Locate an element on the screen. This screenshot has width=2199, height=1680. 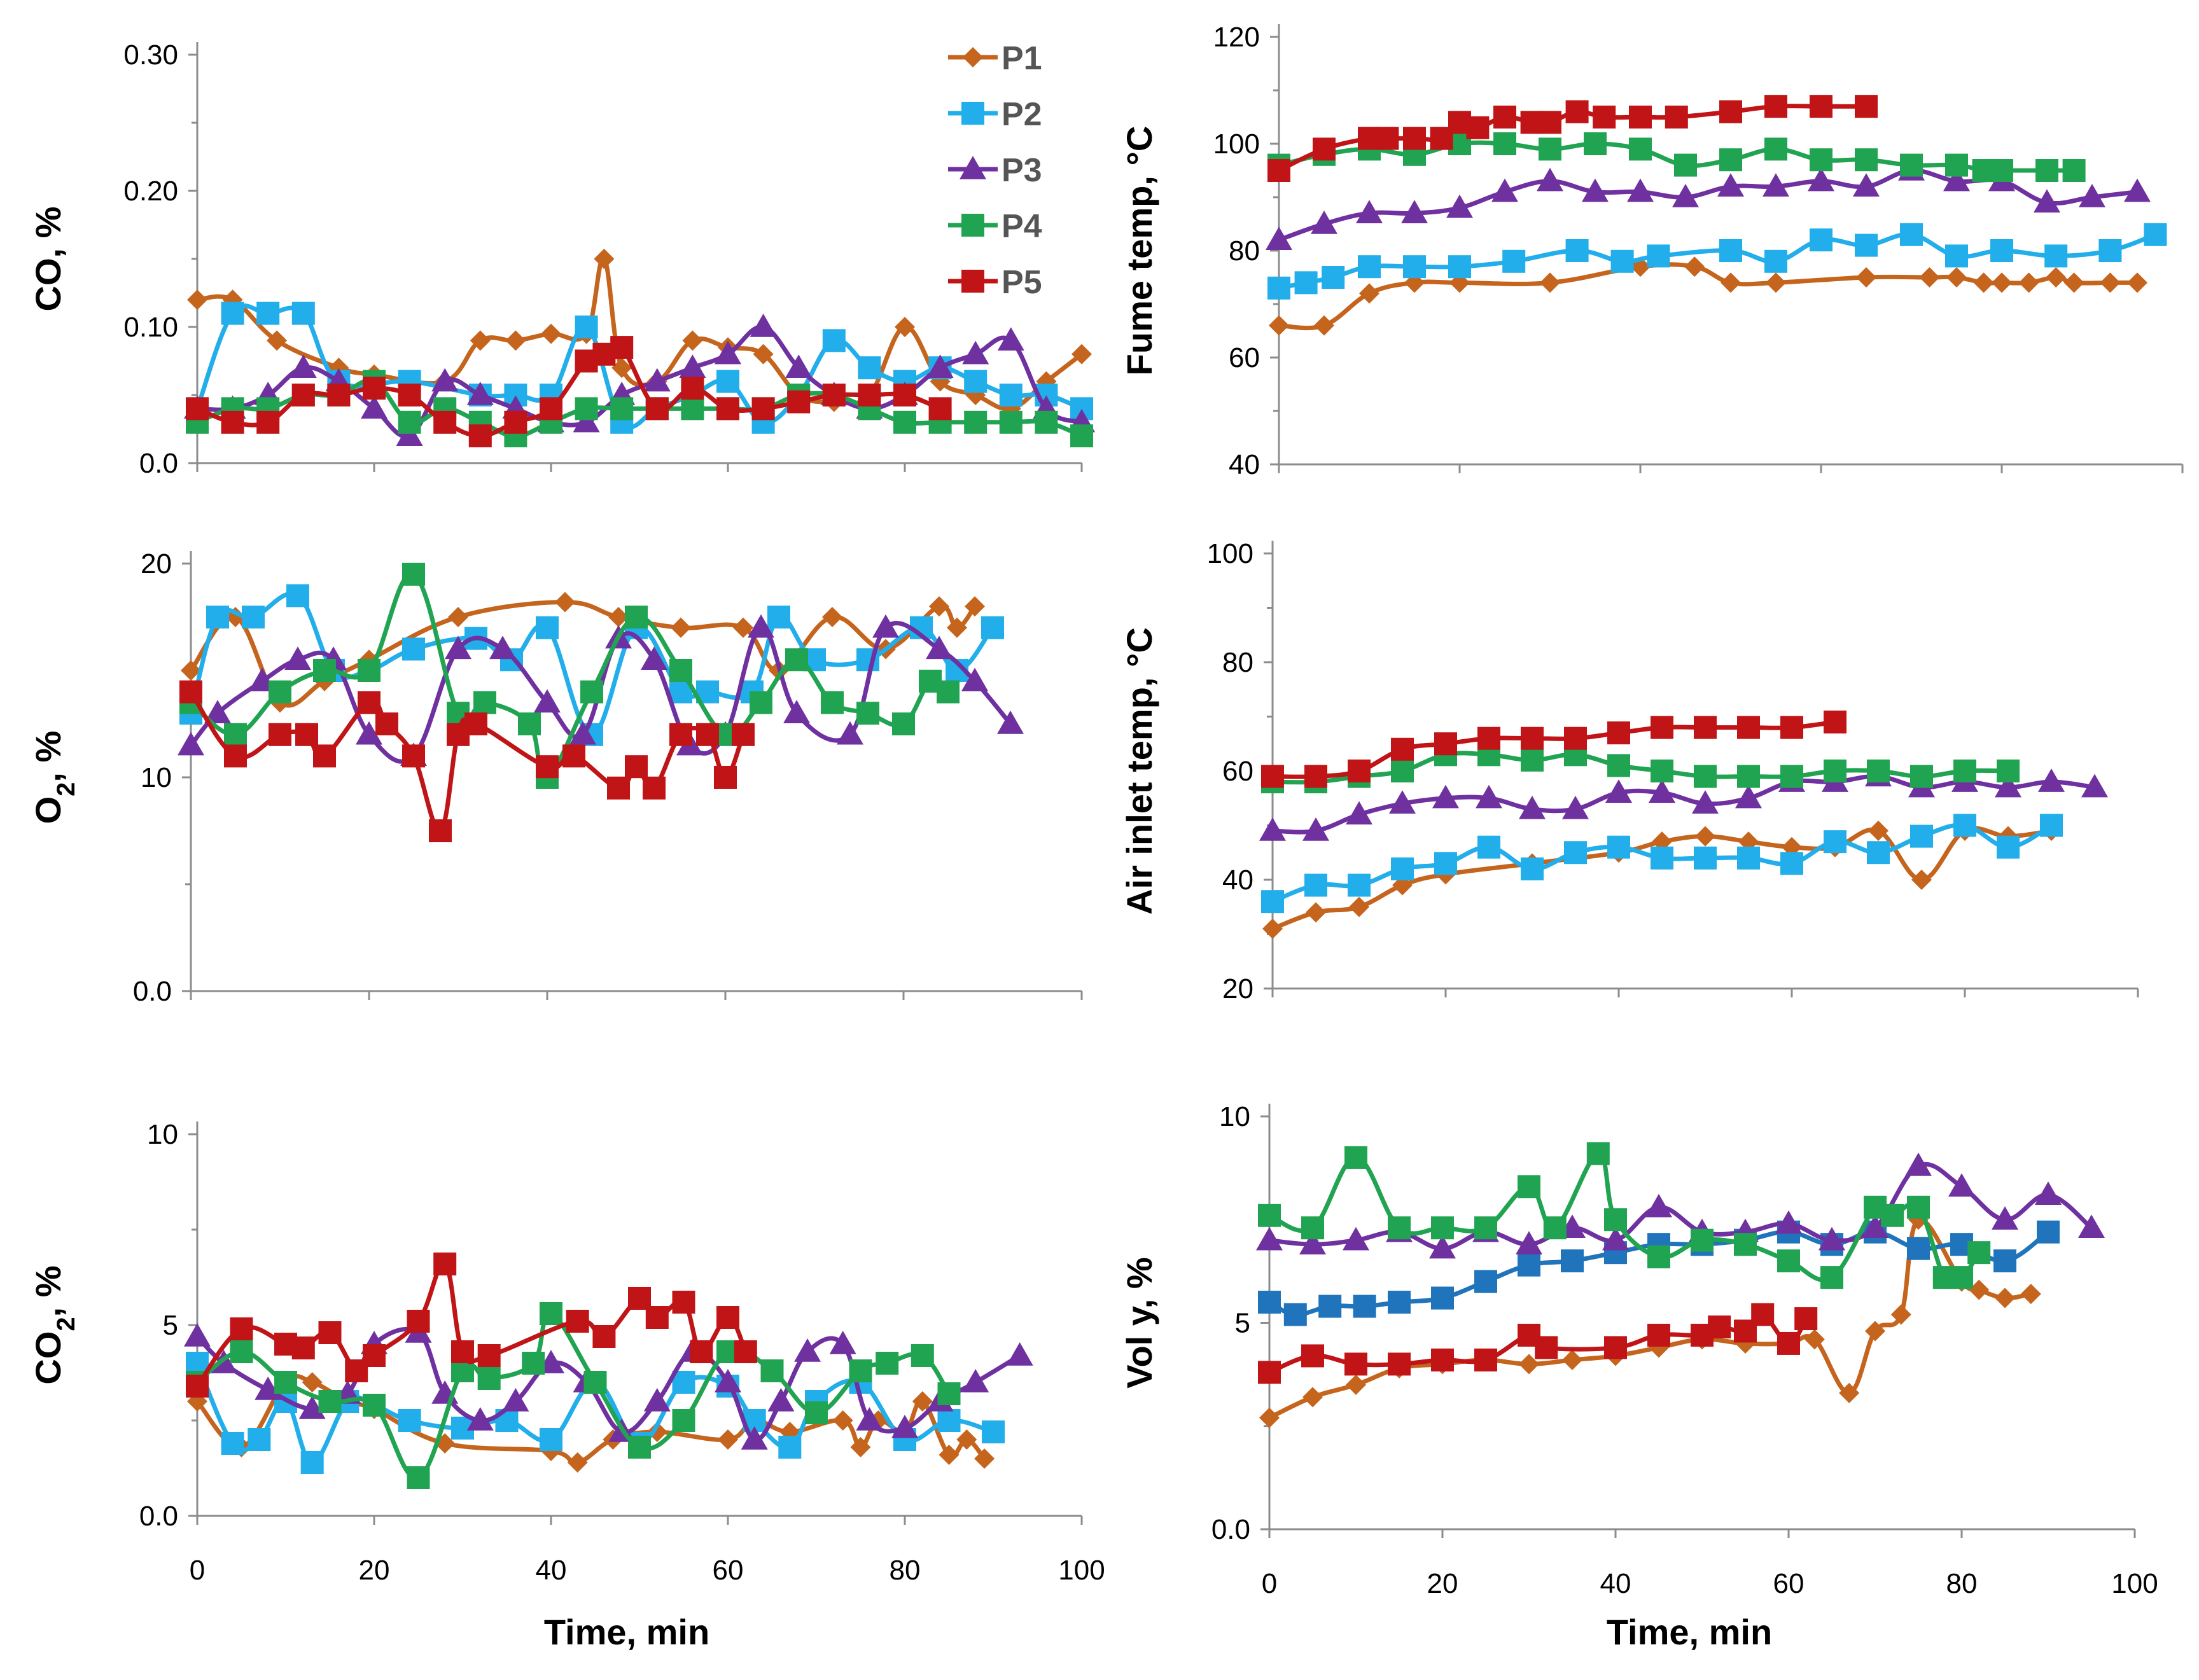
chart-co: 0.0 0.10 0.20 0.30 CO, % is located at coordinates (561, 259).